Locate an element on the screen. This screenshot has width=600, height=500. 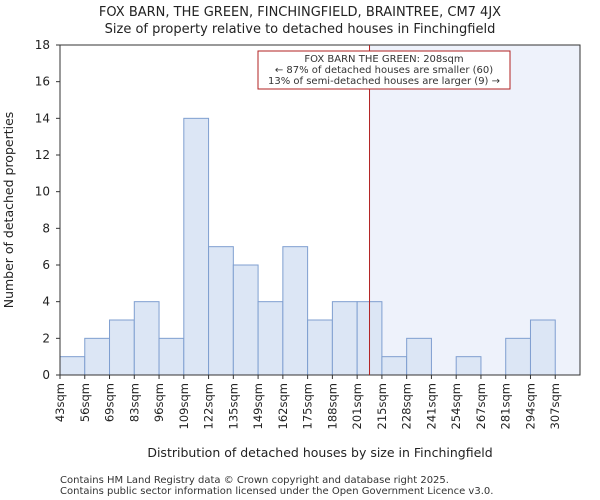
x-tick-label: 281sqm is located at coordinates (506, 406).